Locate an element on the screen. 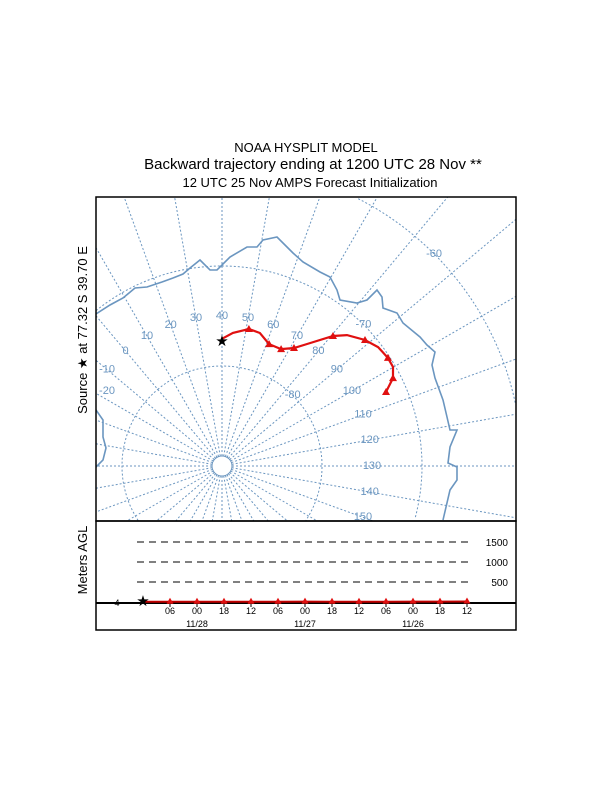  meridian-label: 140 is located at coordinates (370, 492).